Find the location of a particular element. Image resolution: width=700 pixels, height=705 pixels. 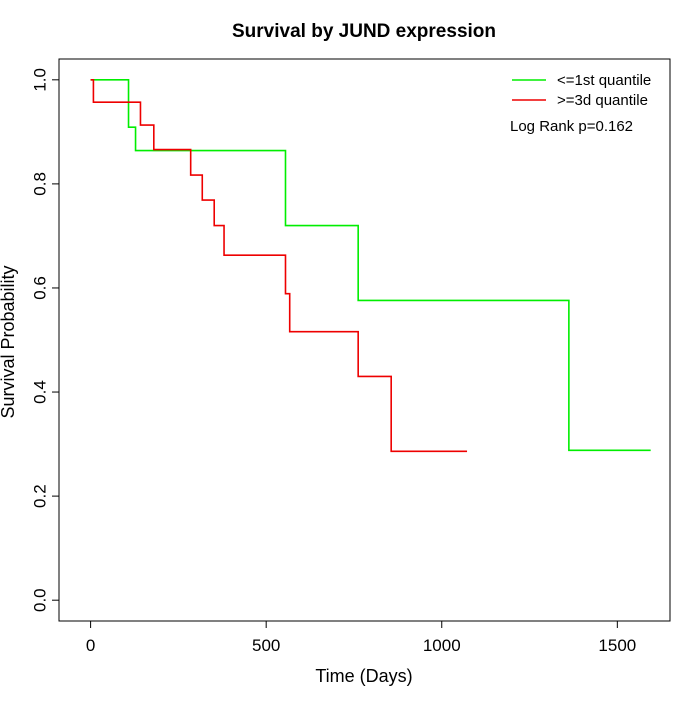

y-tick-label: 0.8 is located at coordinates (39, 184).